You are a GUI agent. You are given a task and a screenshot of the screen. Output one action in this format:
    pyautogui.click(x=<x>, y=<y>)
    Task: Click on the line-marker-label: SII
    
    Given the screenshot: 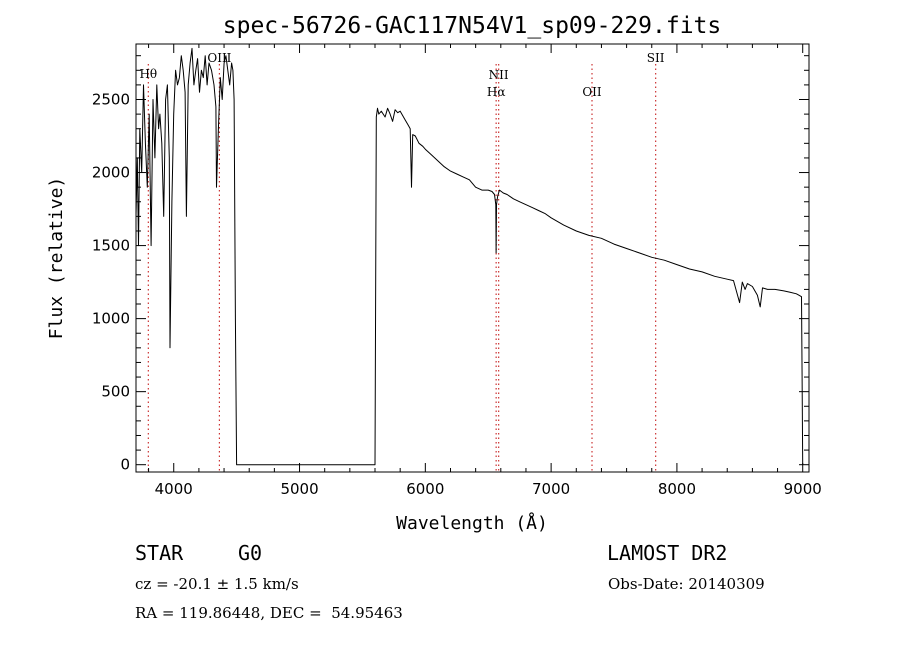 What is the action you would take?
    pyautogui.click(x=656, y=58)
    